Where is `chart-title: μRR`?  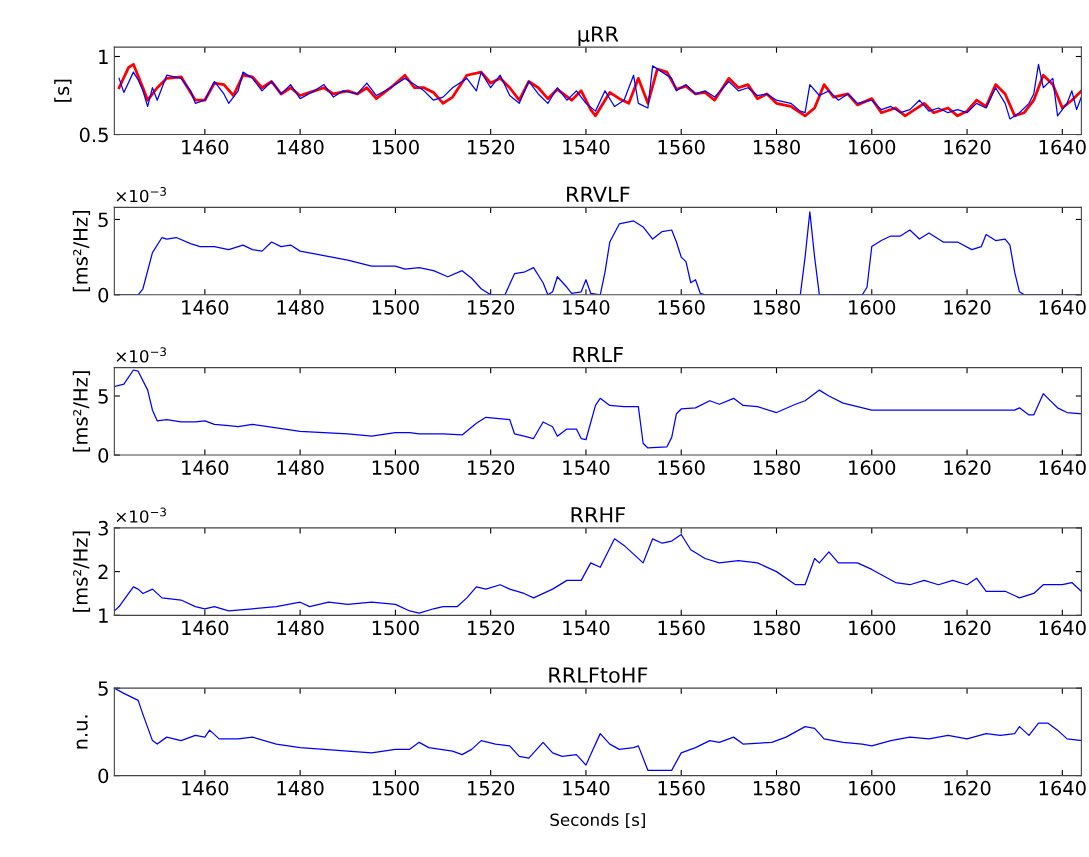 chart-title: μRR is located at coordinates (598, 36).